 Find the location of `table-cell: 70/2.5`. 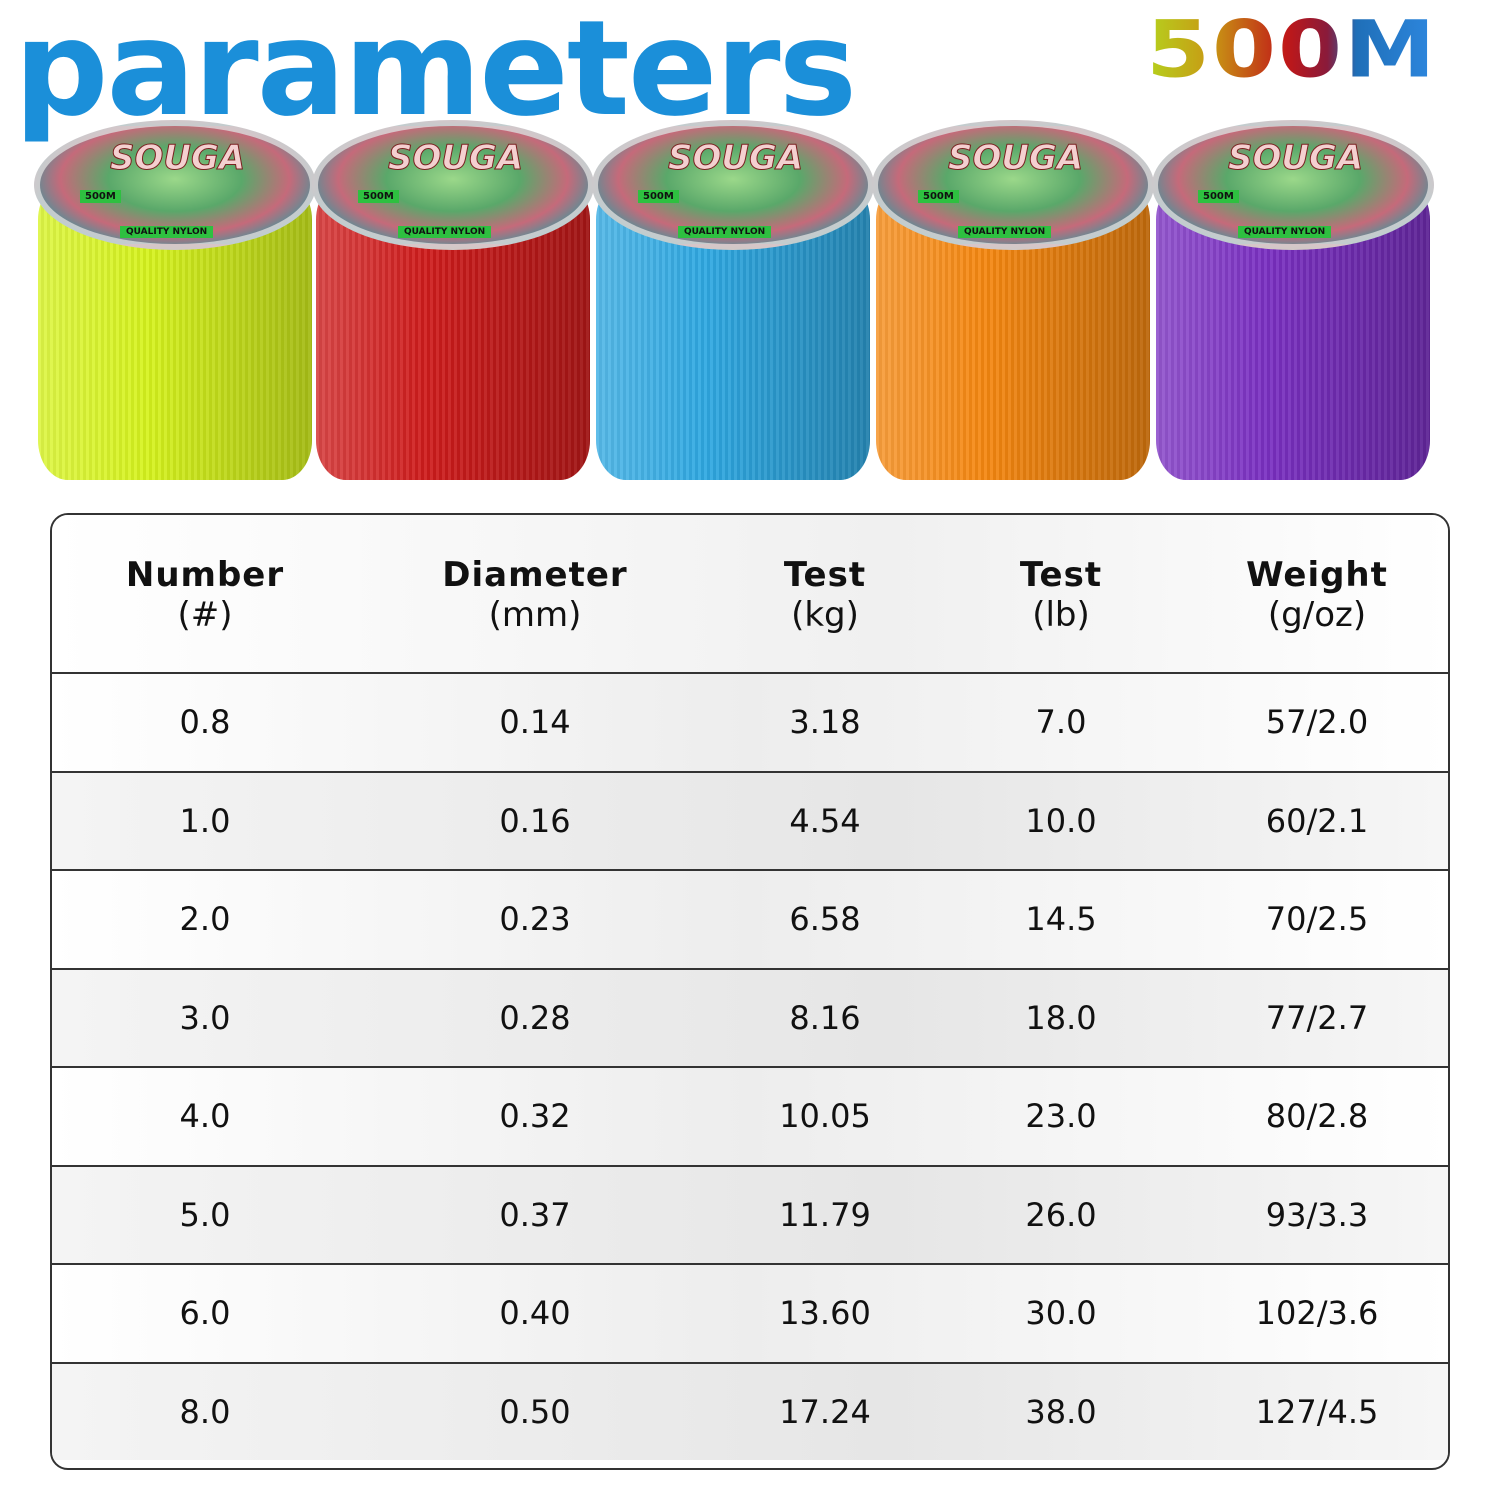

table-cell: 70/2.5 is located at coordinates (1317, 919).